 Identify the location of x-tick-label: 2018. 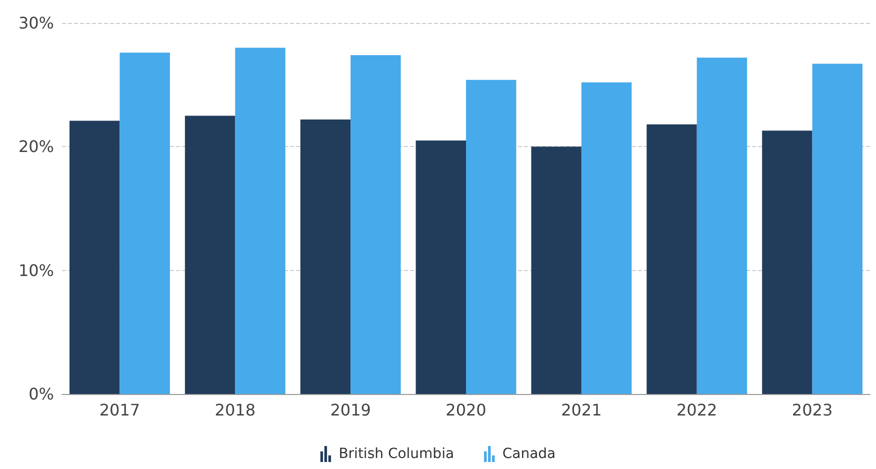
(235, 410).